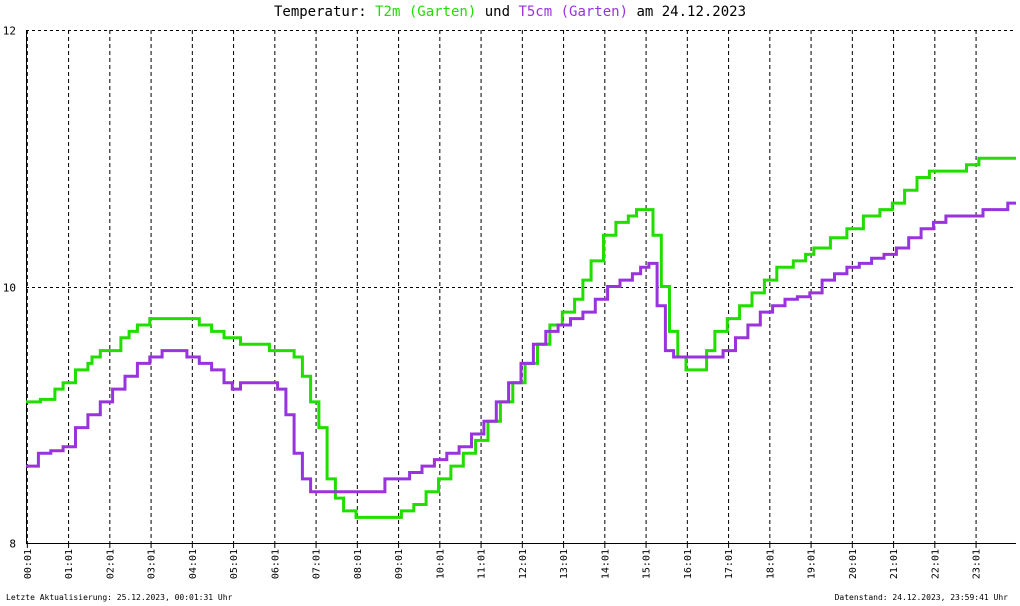 This screenshot has height=606, width=1020. I want to click on title-series1-label: T2m (Garten), so click(426, 12).